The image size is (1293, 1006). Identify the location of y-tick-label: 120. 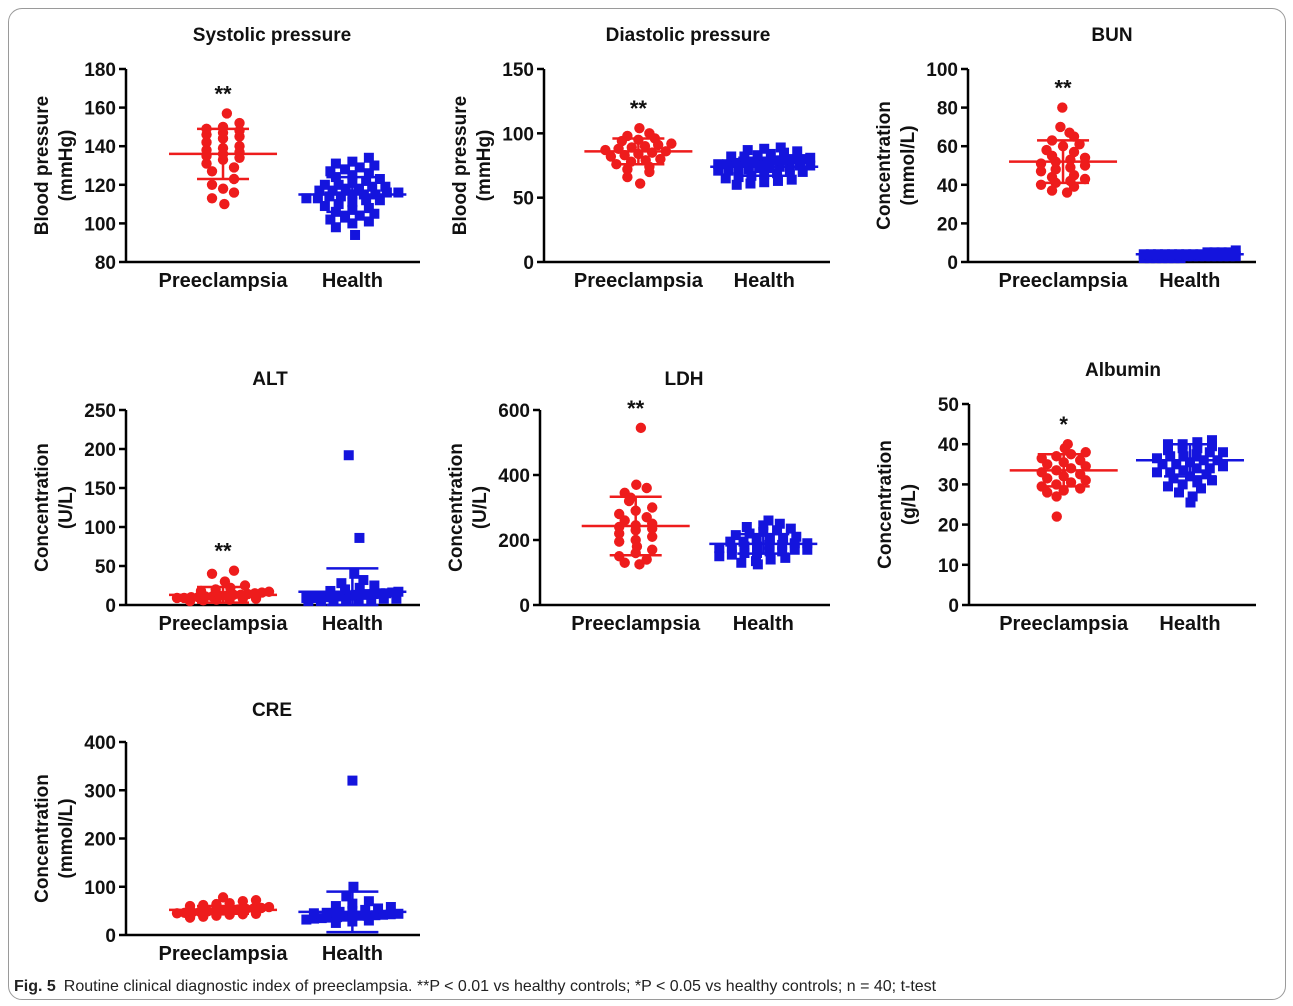
(100, 186).